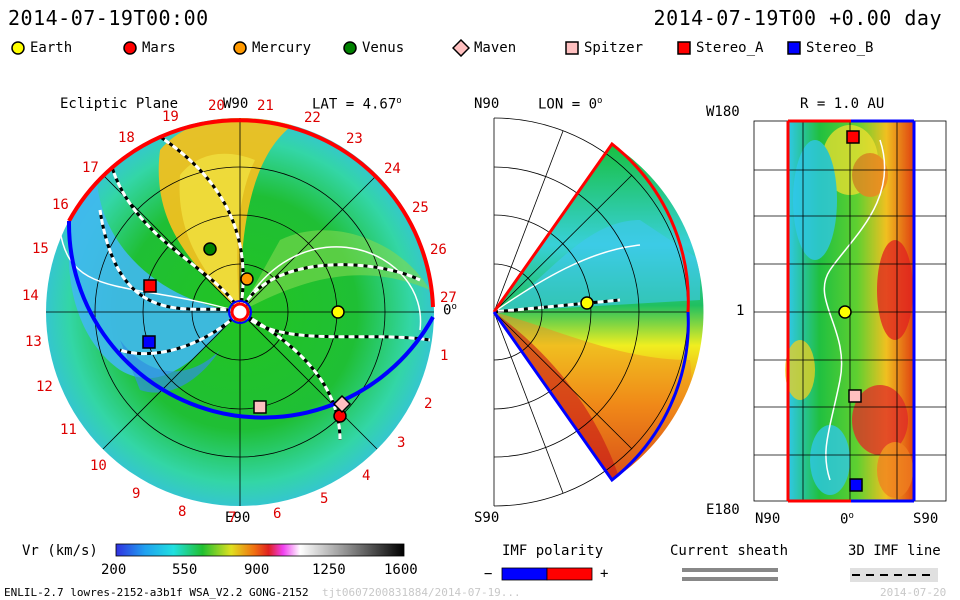 The height and width of the screenshot is (600, 960). I want to click on sector-number-13: 13, so click(33, 342).